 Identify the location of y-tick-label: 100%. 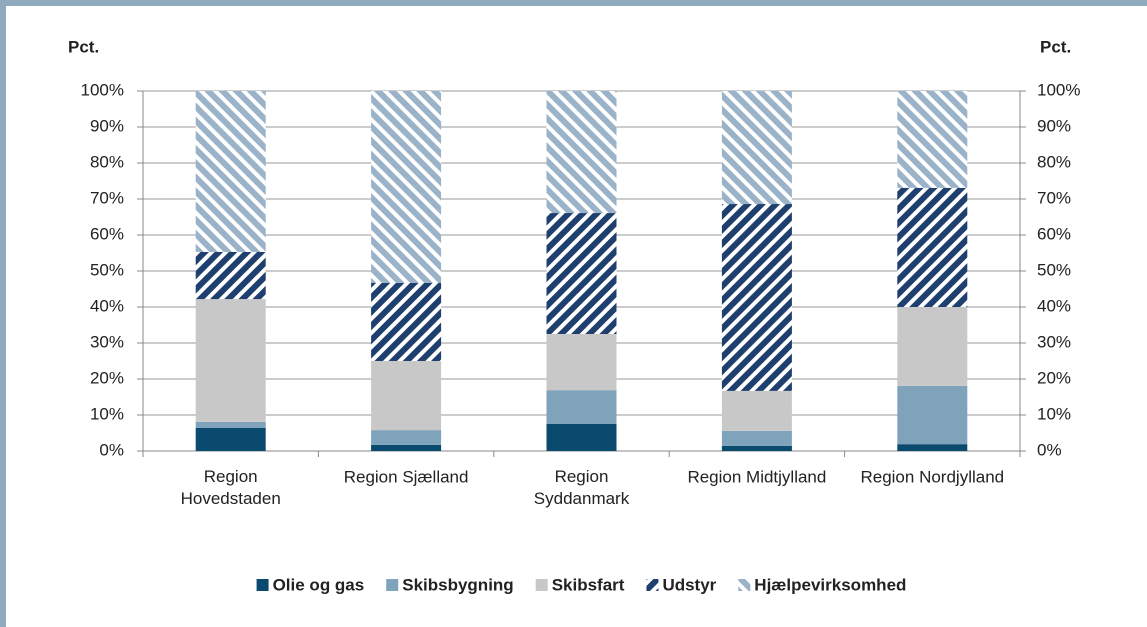
(102, 89).